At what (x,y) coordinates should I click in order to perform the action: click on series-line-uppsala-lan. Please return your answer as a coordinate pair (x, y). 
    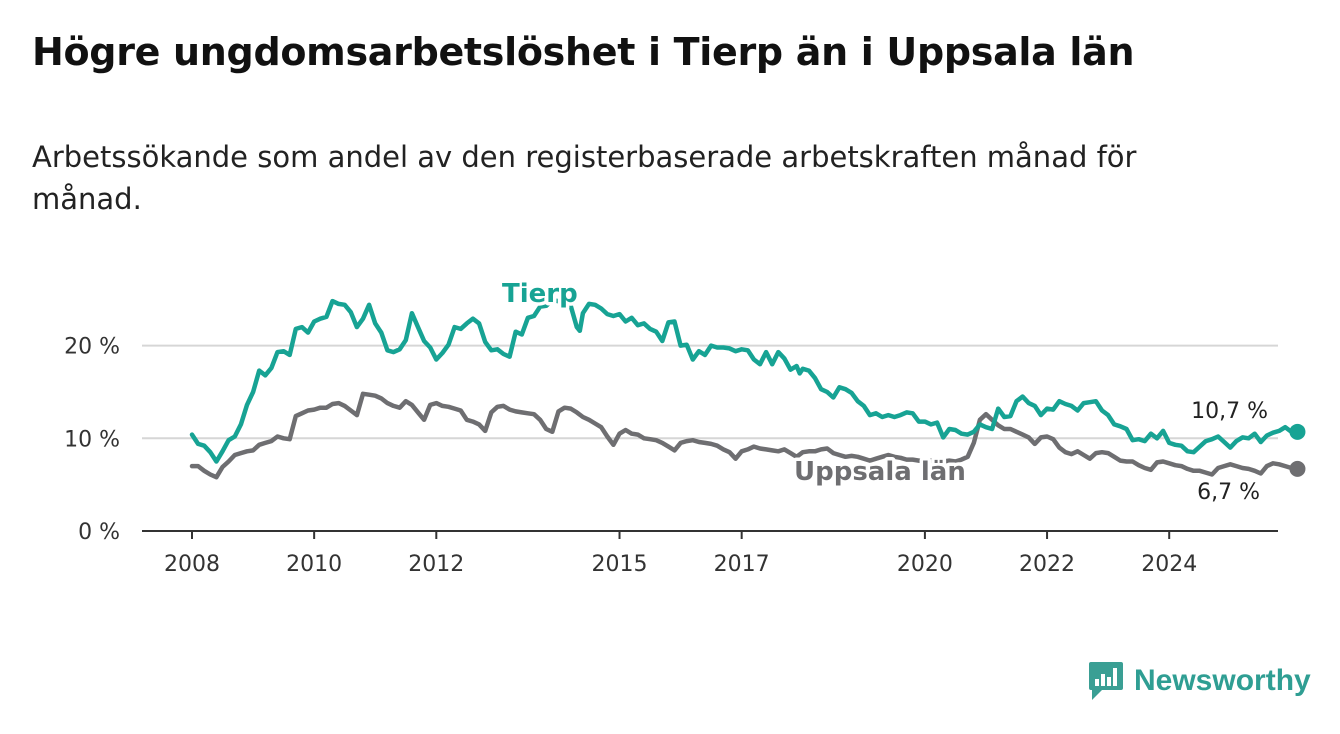
    Looking at the image, I should click on (744, 435).